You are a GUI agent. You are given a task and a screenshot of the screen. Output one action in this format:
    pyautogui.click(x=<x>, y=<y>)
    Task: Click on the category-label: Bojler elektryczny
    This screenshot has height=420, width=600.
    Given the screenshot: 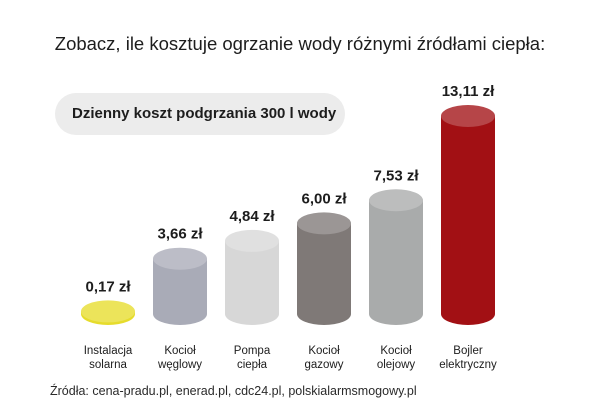 What is the action you would take?
    pyautogui.click(x=468, y=358)
    